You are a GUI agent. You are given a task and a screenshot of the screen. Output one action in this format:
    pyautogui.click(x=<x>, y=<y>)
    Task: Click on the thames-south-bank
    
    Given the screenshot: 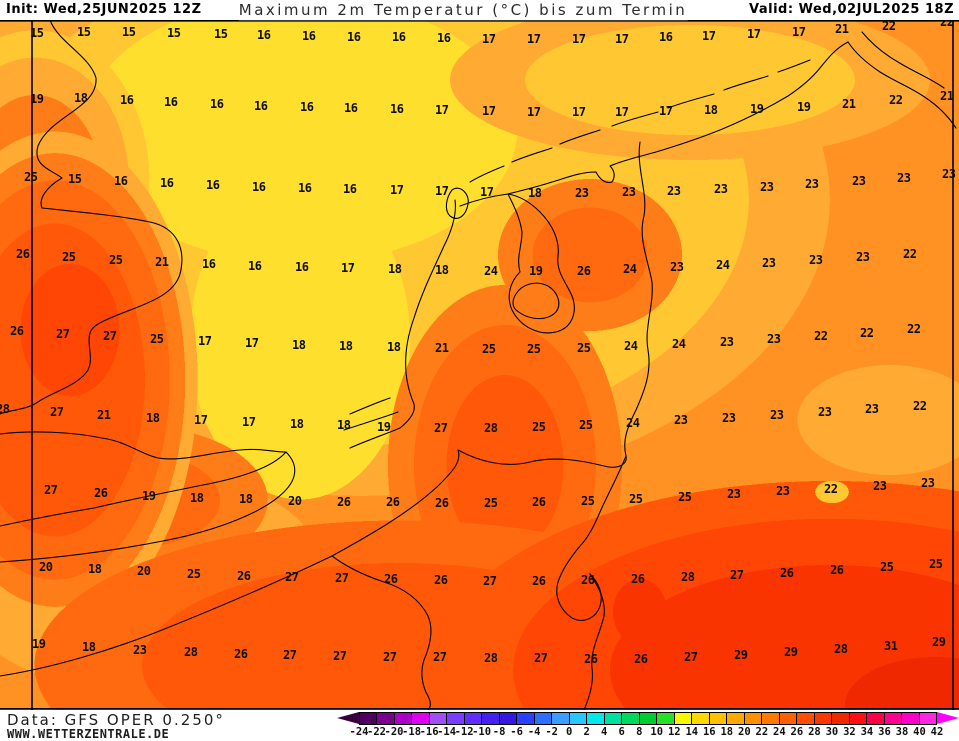 What is the action you would take?
    pyautogui.click(x=143, y=489)
    